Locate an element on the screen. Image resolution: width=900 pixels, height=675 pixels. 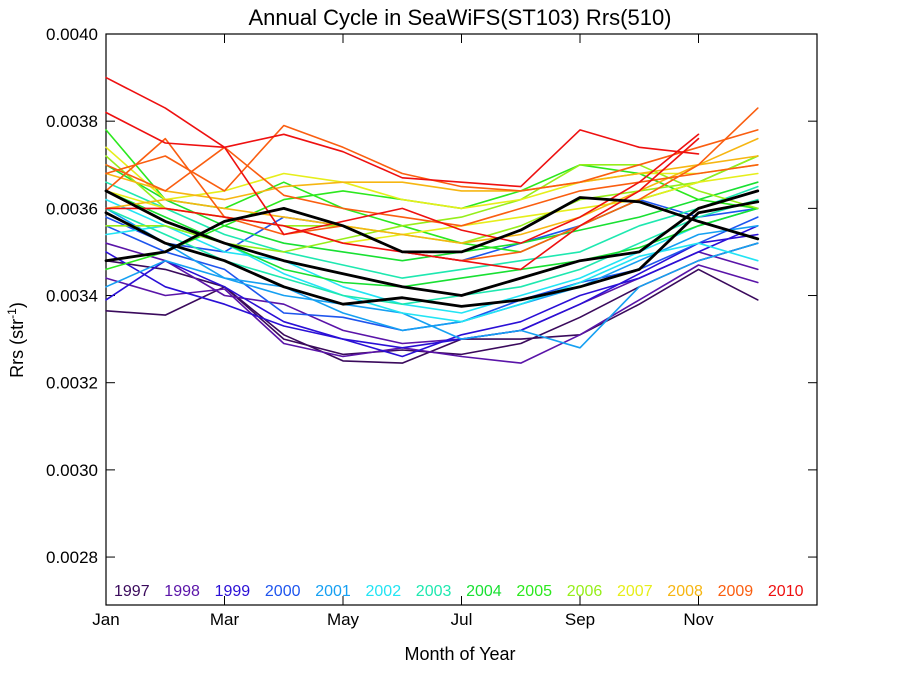
legend-entry: 1999 is located at coordinates (233, 591).